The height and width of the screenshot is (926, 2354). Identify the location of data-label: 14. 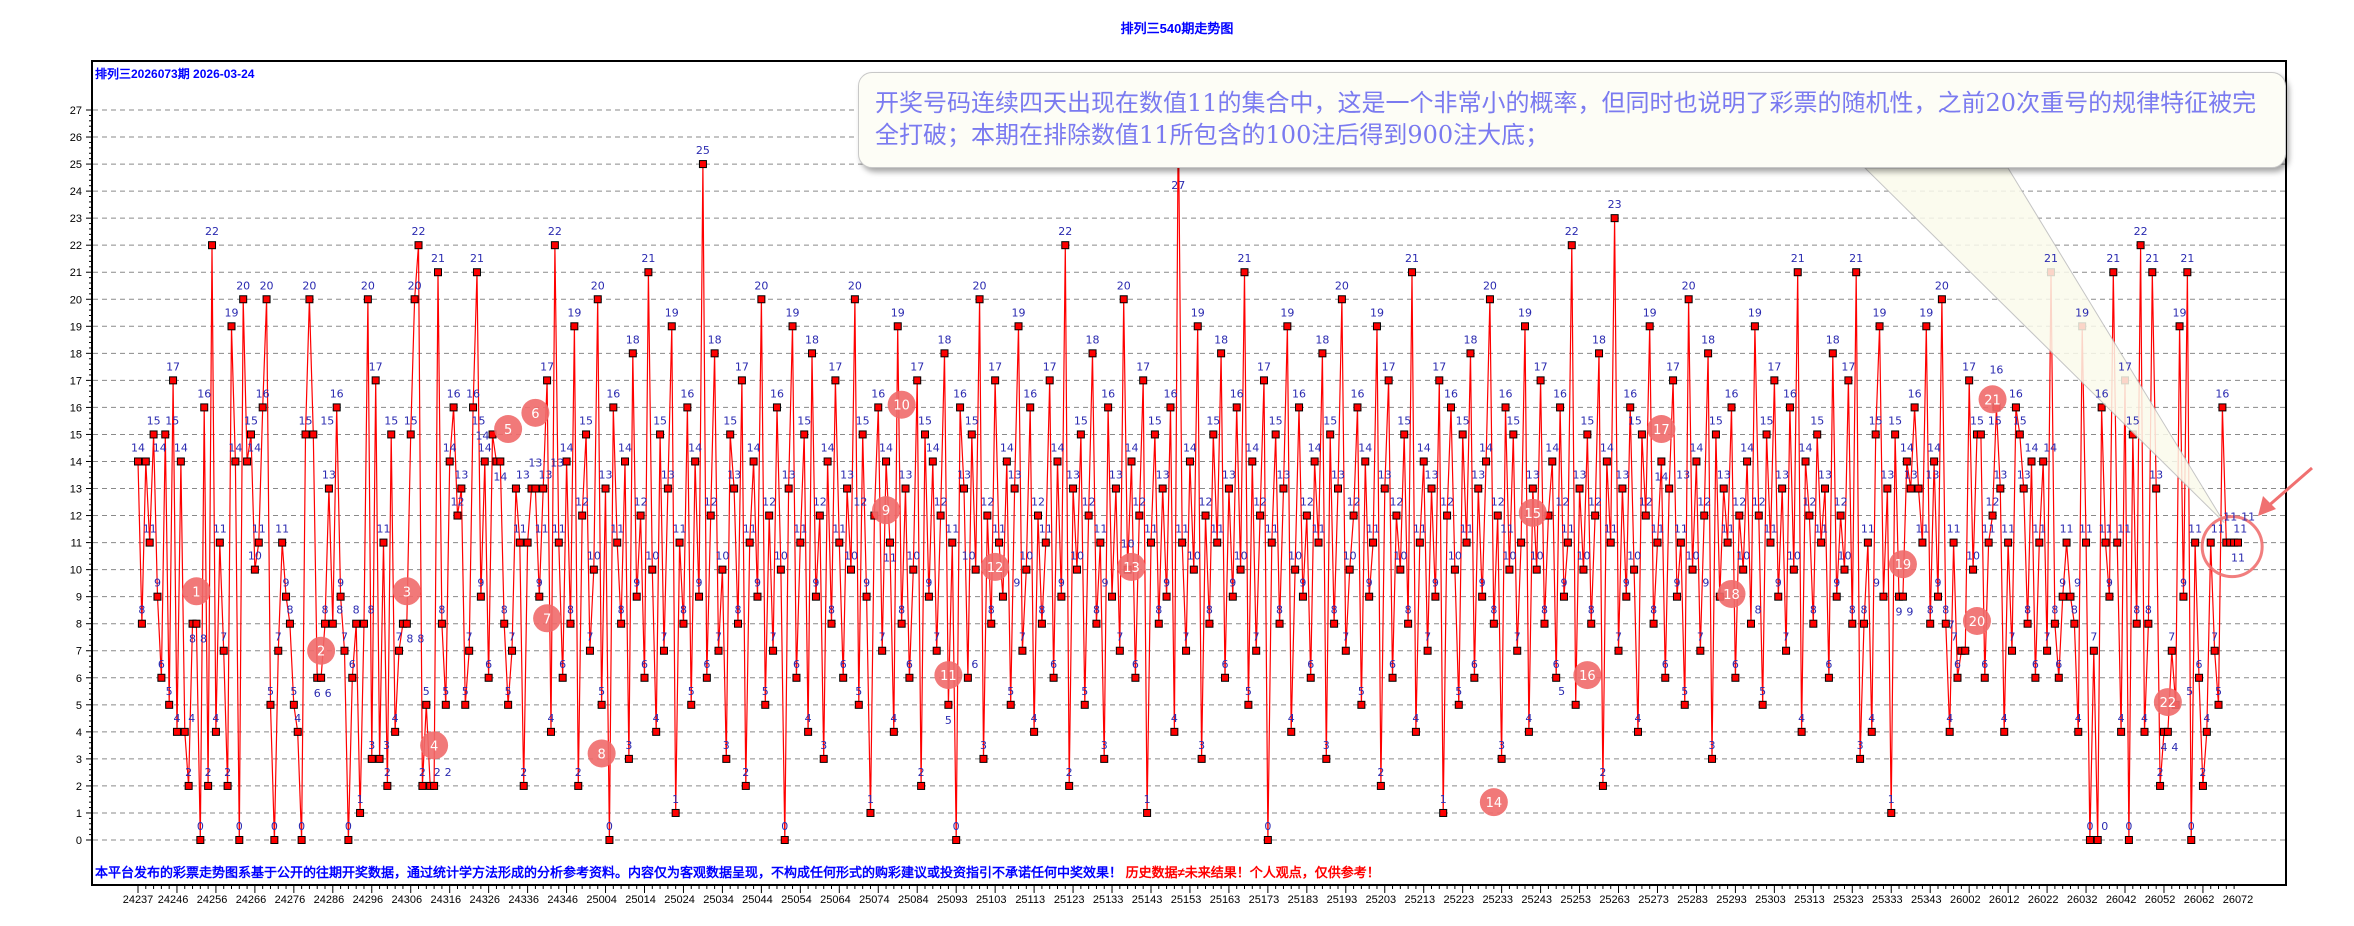
(1747, 447).